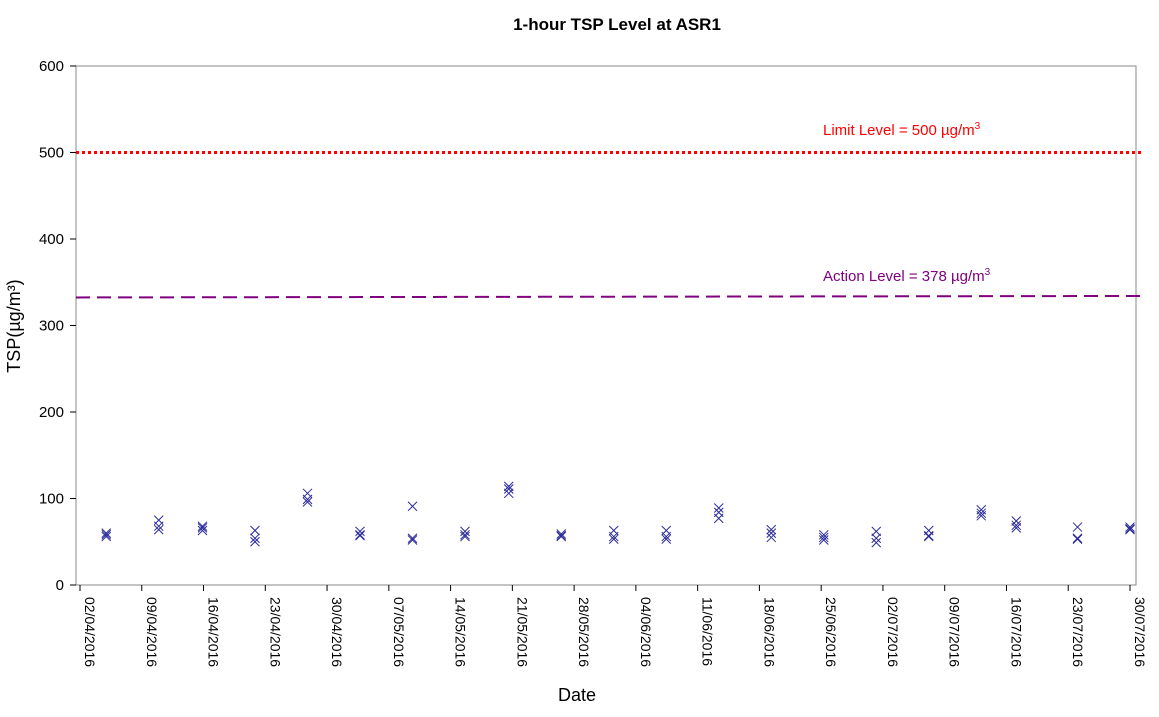 Image resolution: width=1159 pixels, height=717 pixels. I want to click on y-tick-label: 0, so click(60, 585).